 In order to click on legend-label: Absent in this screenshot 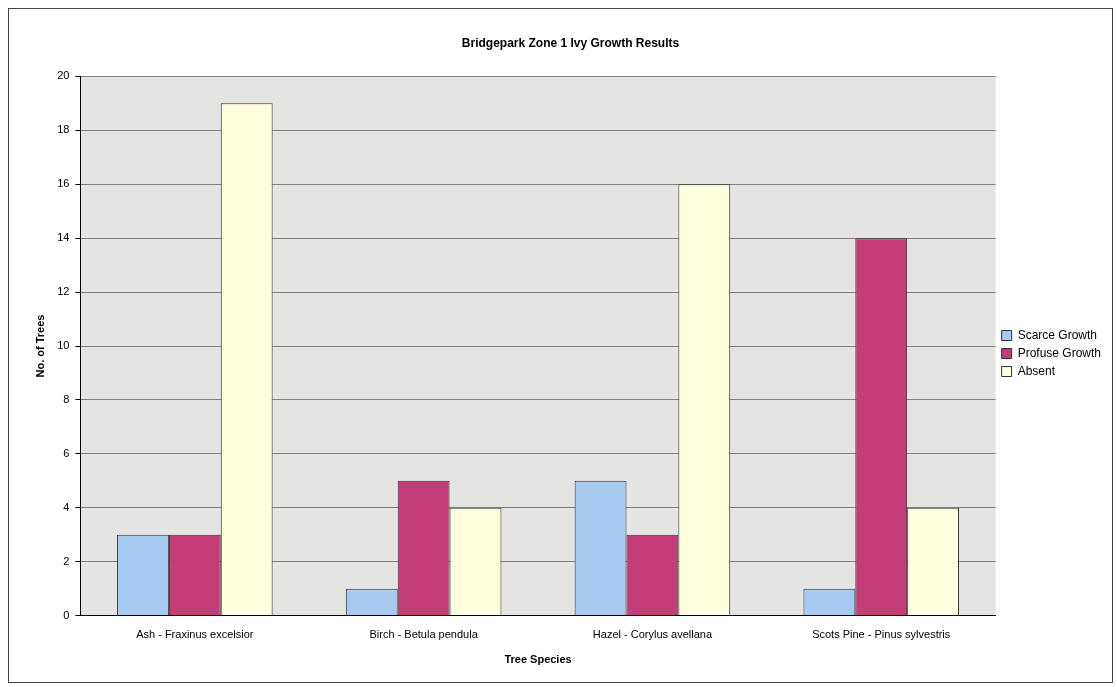, I will do `click(1036, 370)`.